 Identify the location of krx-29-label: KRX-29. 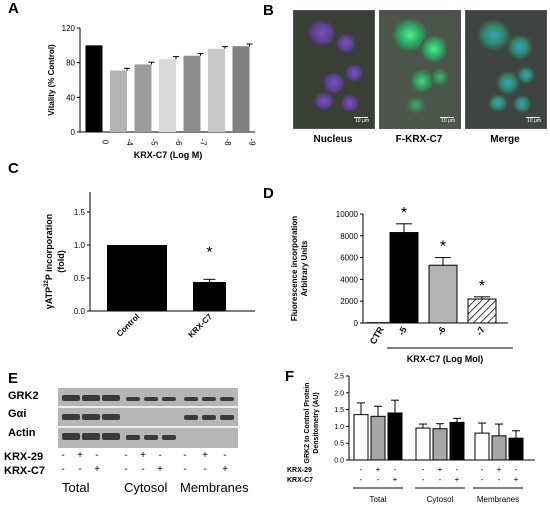
(299, 470).